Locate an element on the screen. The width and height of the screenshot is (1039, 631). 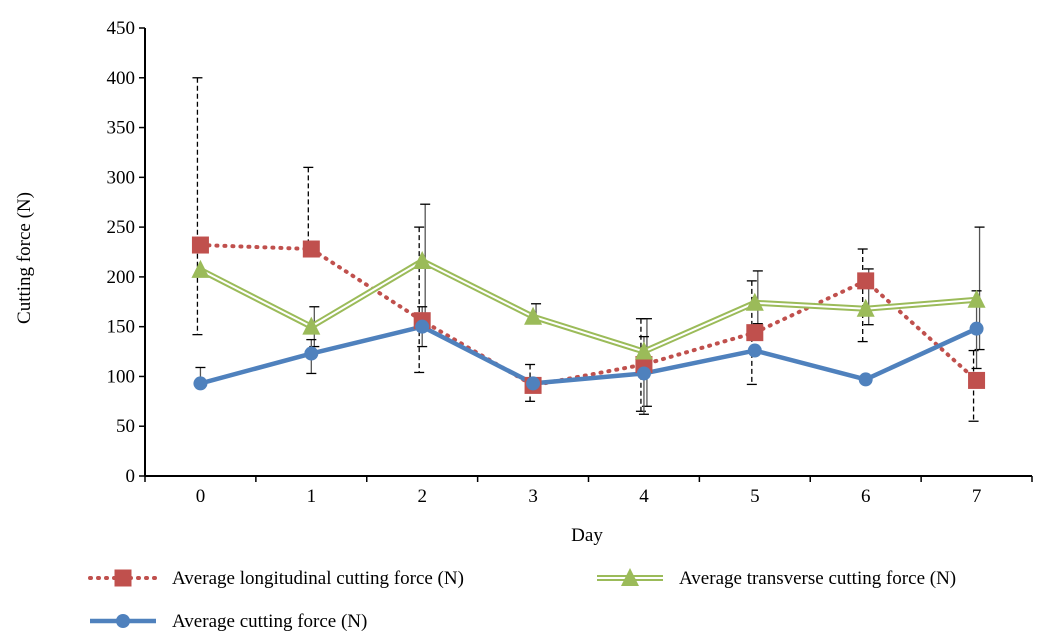
y-tick-label: 100 is located at coordinates (121, 376).